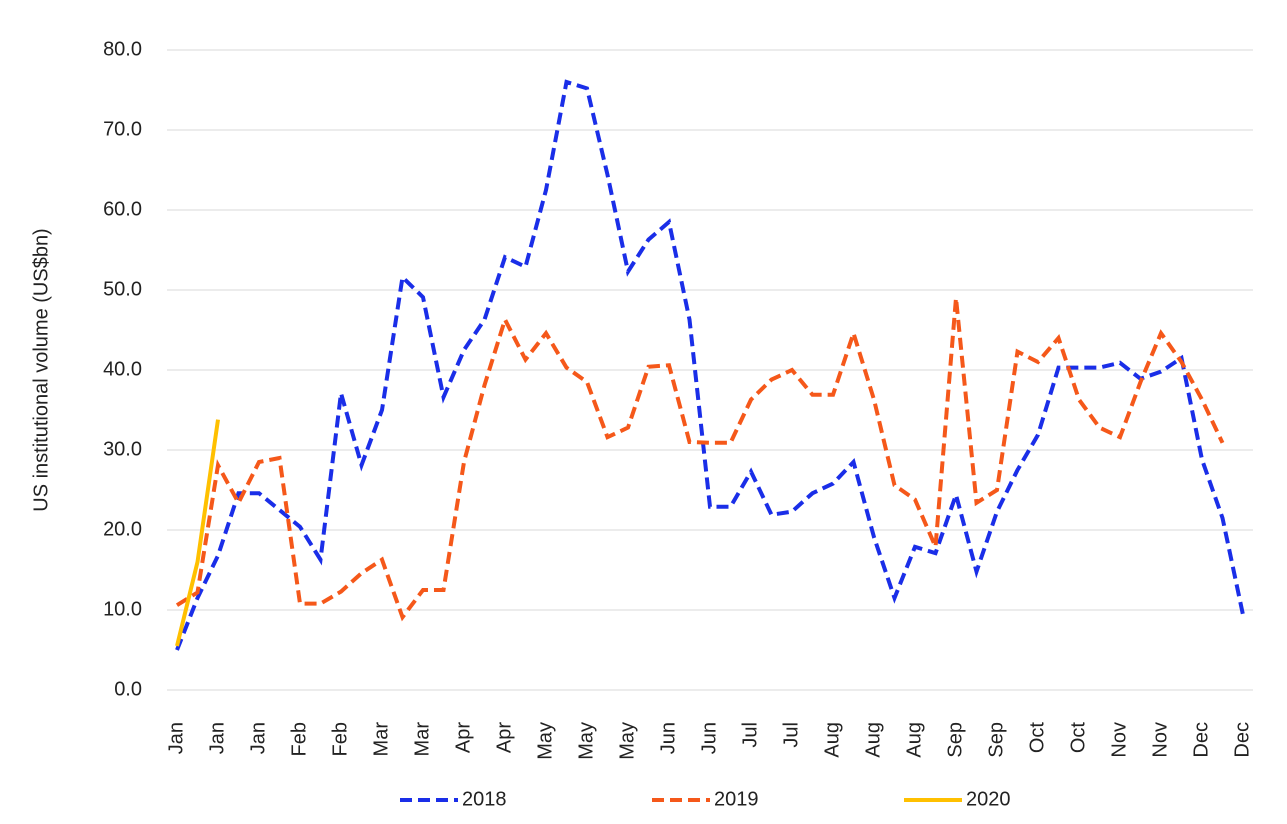 The height and width of the screenshot is (824, 1287). What do you see at coordinates (122, 49) in the screenshot?
I see `y-tick-label: 80.0` at bounding box center [122, 49].